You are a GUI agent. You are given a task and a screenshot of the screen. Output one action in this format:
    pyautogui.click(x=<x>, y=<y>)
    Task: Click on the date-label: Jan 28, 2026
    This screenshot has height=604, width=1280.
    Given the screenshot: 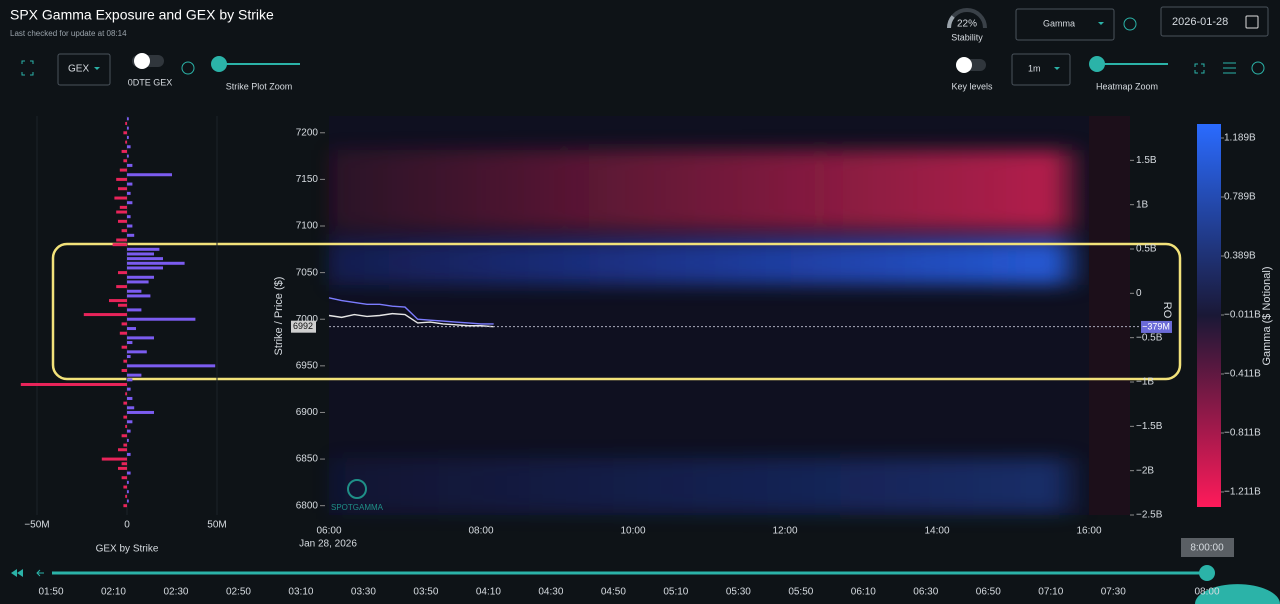 What is the action you would take?
    pyautogui.click(x=328, y=544)
    